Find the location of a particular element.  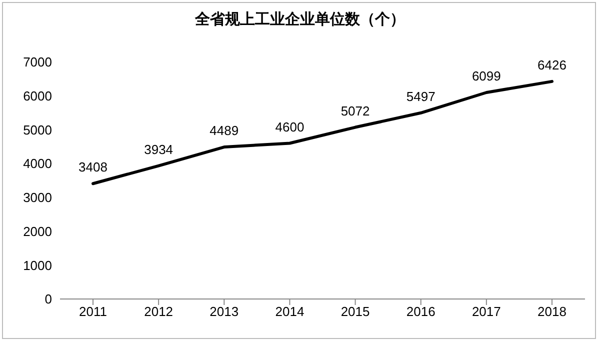

y-tick-label: 3000 is located at coordinates (37, 198).